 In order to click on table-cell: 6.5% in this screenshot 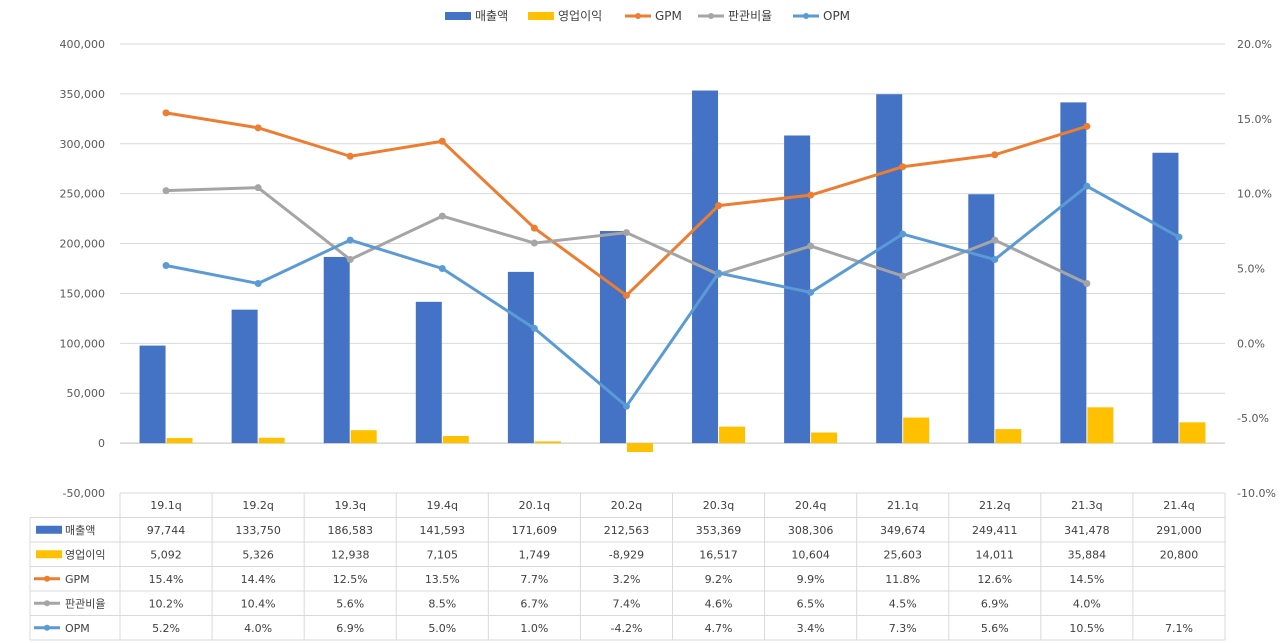, I will do `click(811, 603)`.